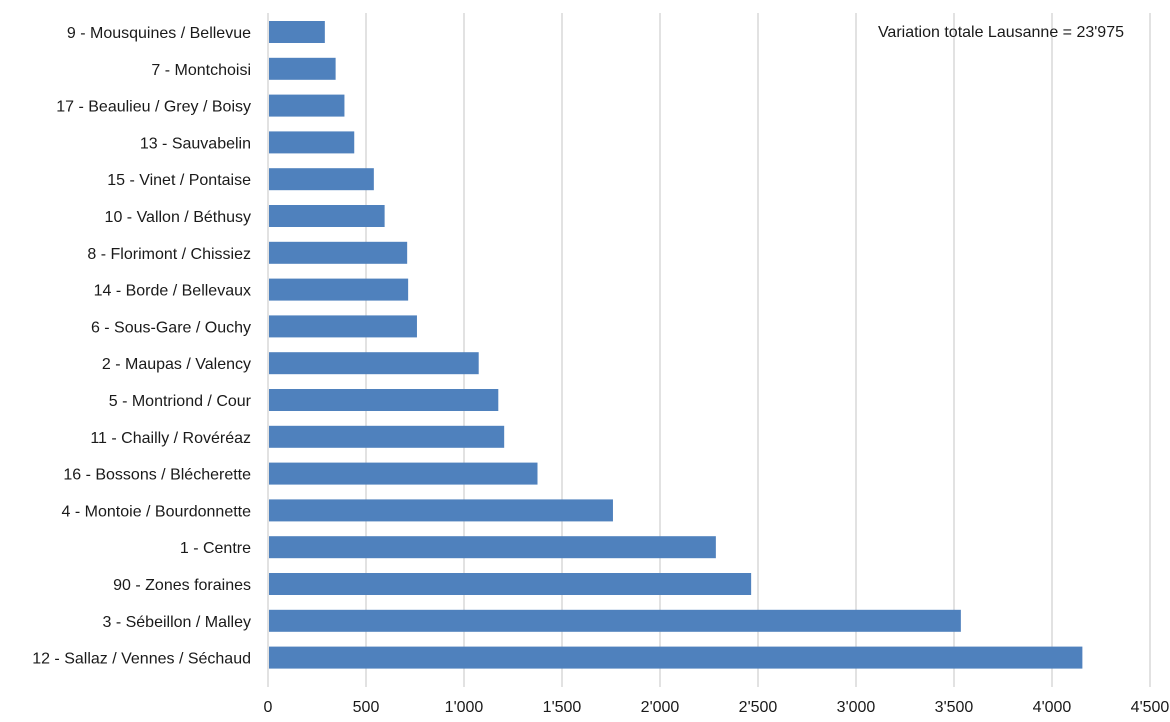  What do you see at coordinates (954, 707) in the screenshot?
I see `x-tick-label: 3'500` at bounding box center [954, 707].